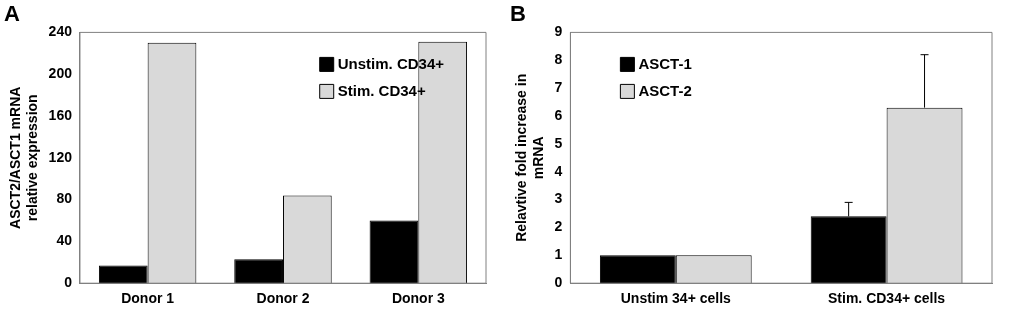  I want to click on x-tick-label: Donor 1, so click(148, 298).